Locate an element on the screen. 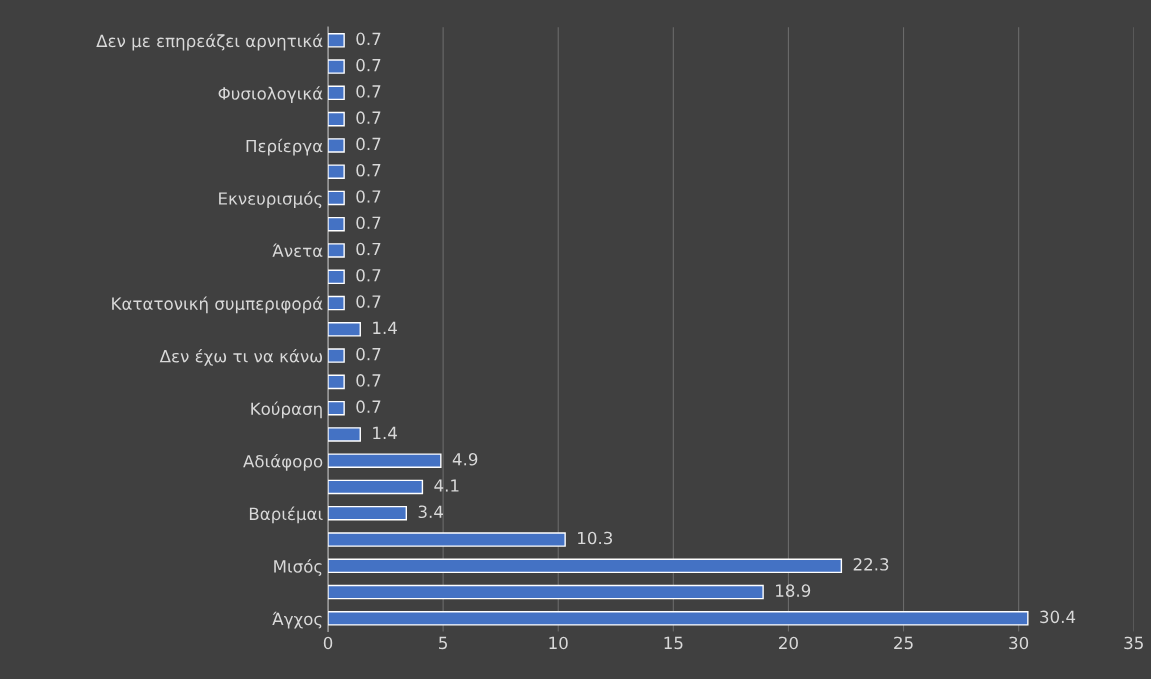  x-tick-label: 35 is located at coordinates (1133, 643).